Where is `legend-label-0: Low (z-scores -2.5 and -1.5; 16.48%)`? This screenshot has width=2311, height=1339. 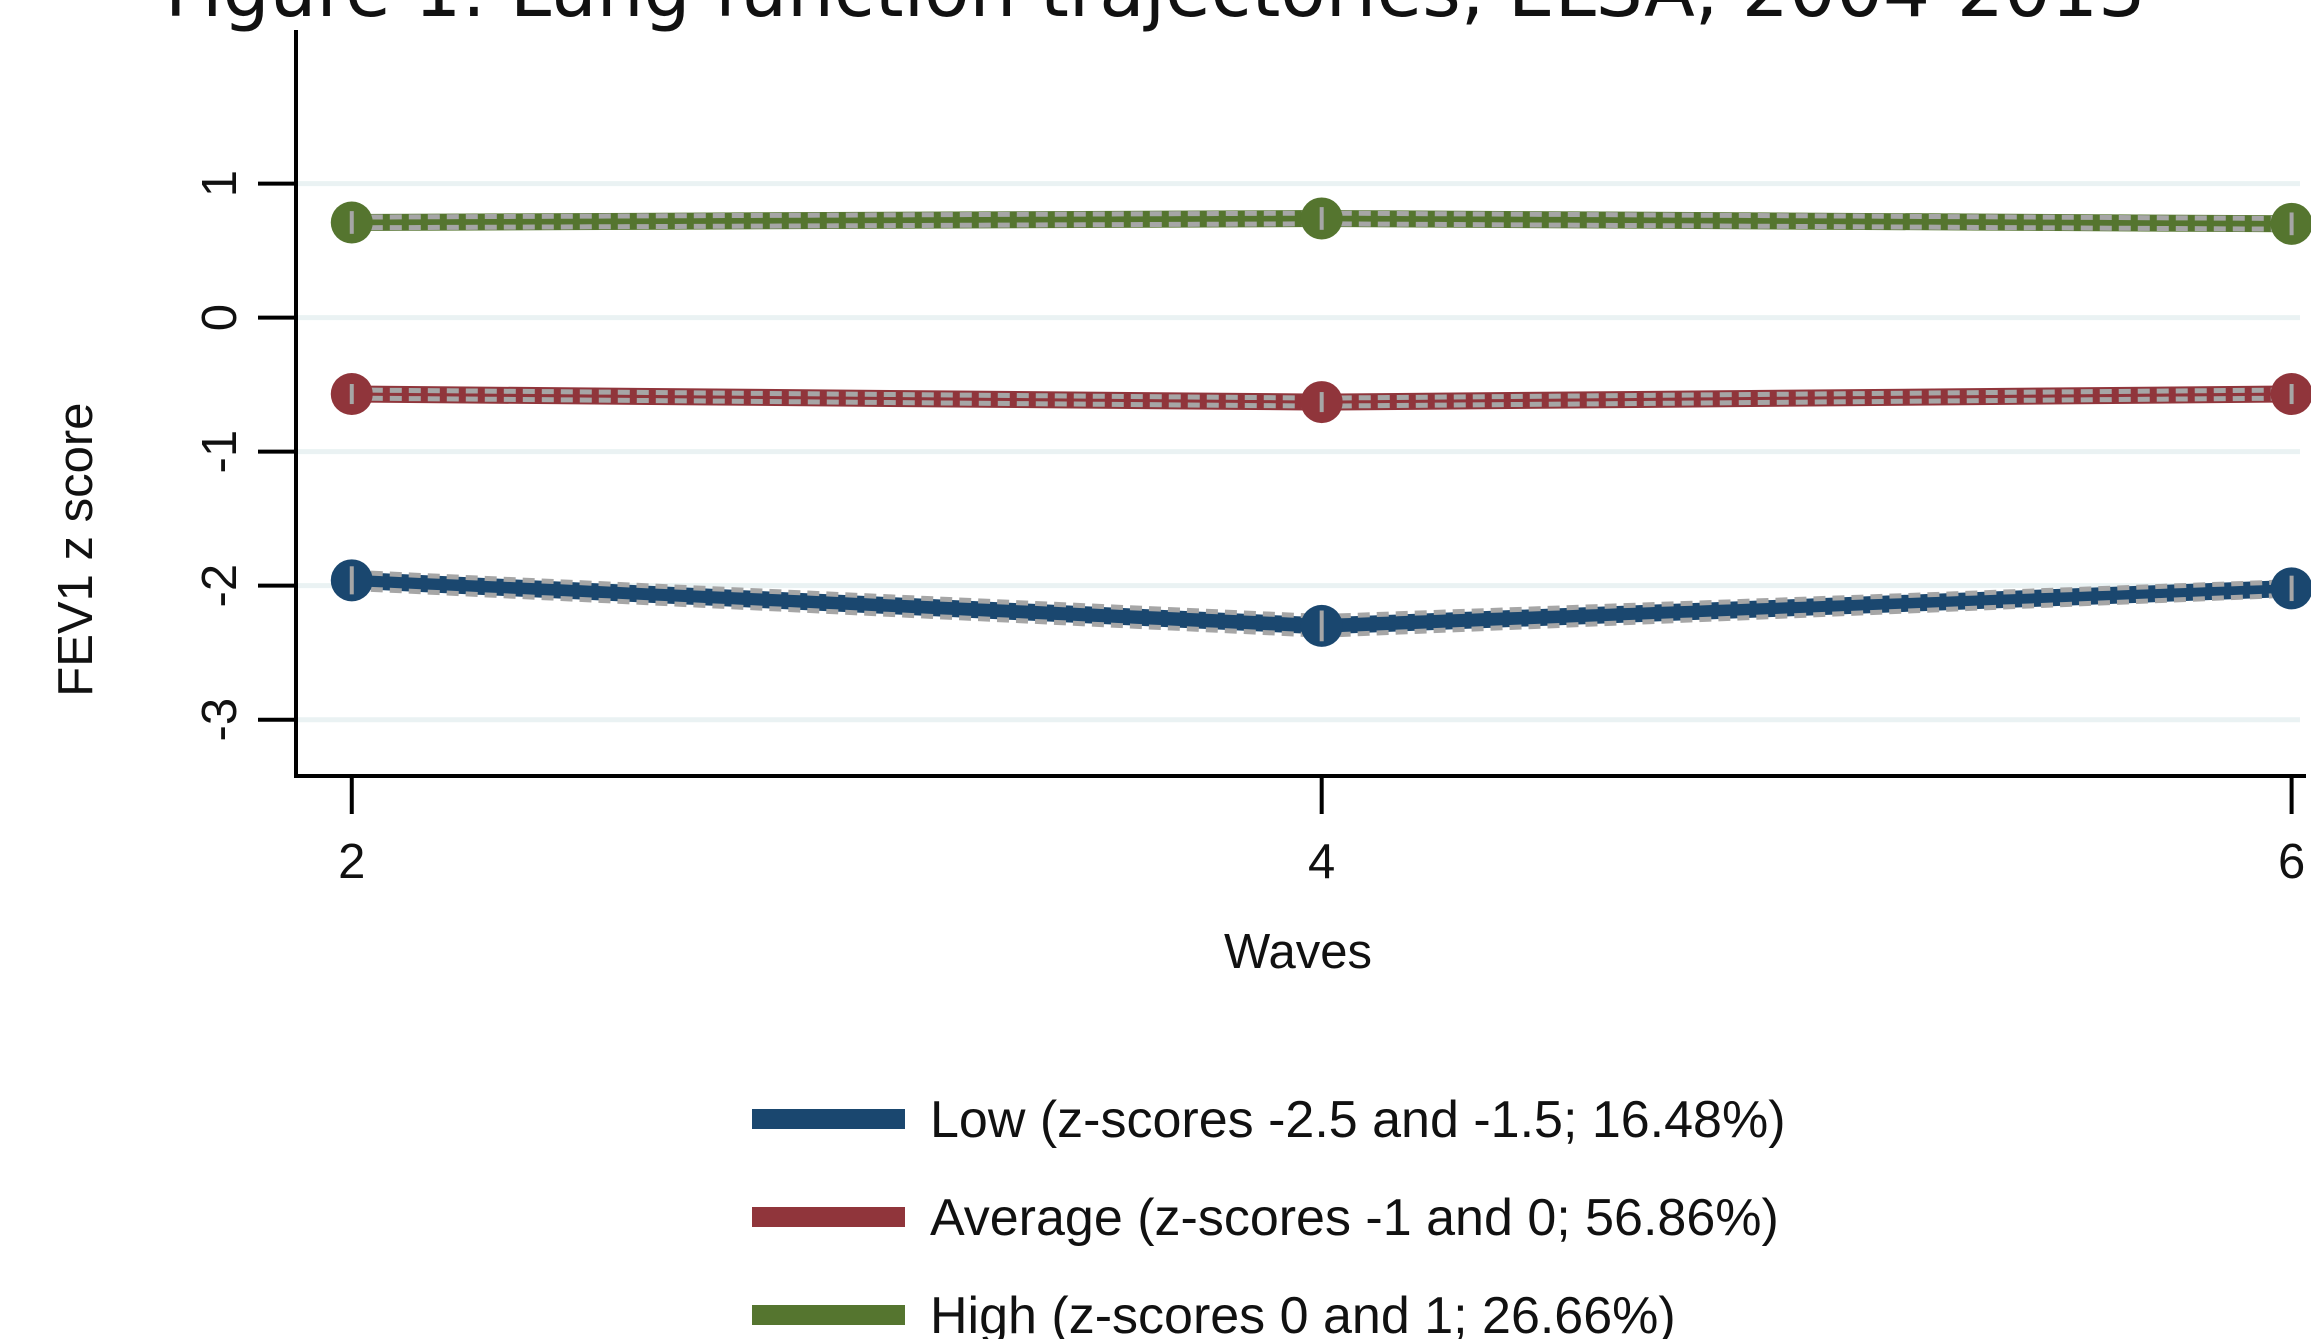 legend-label-0: Low (z-scores -2.5 and -1.5; 16.48%) is located at coordinates (1358, 1120).